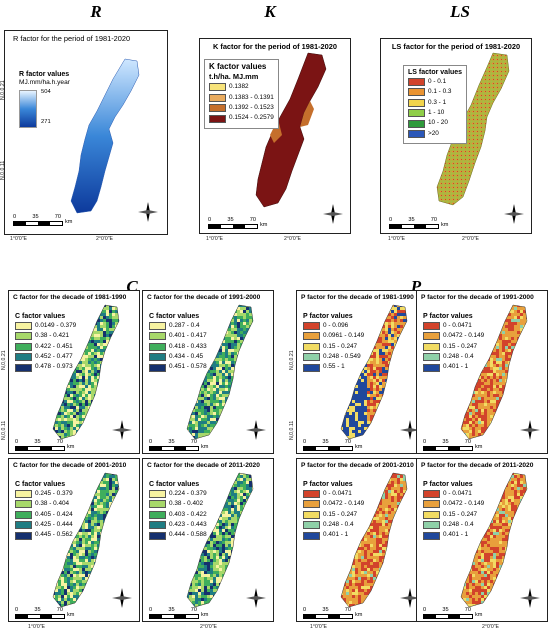 Image resolution: width=550 pixels, height=634 pixels. What do you see at coordinates (188, 535) in the screenshot?
I see `legend-label: 0.444 - 0.588` at bounding box center [188, 535].